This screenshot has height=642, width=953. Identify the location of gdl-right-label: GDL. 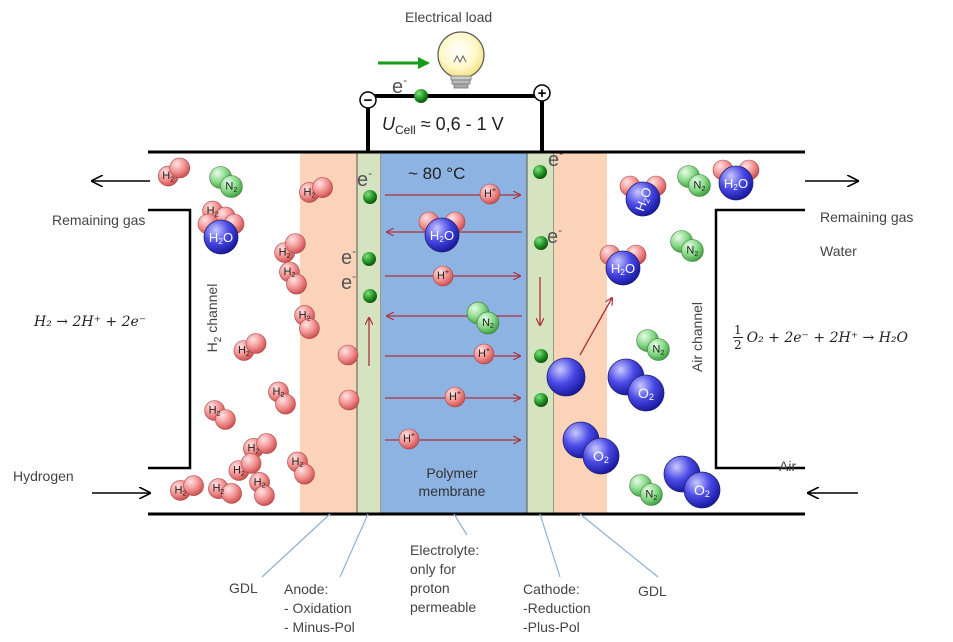
(652, 591).